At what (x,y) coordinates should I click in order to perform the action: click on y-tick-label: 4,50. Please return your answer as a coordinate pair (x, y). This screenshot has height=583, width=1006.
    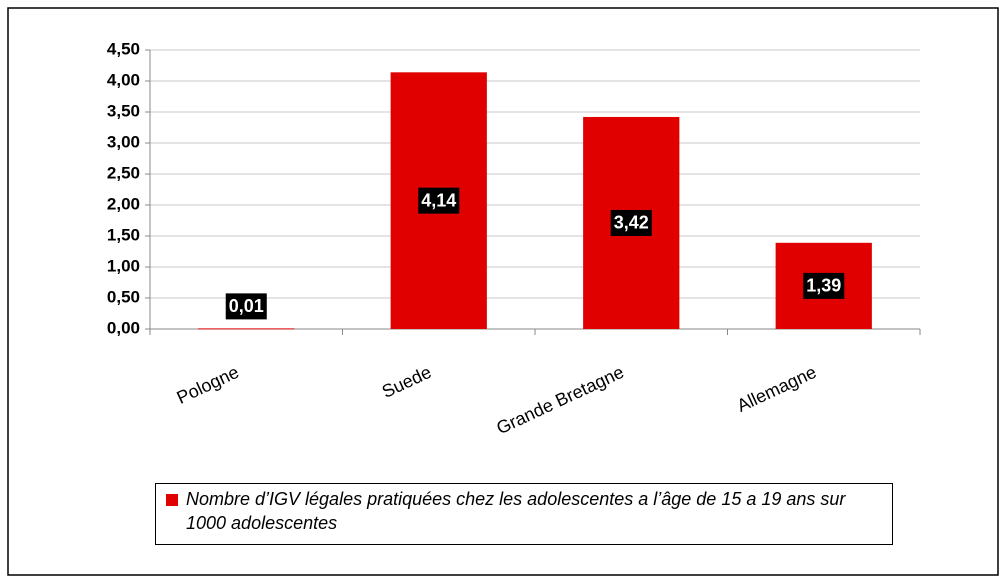
    Looking at the image, I should click on (123, 48).